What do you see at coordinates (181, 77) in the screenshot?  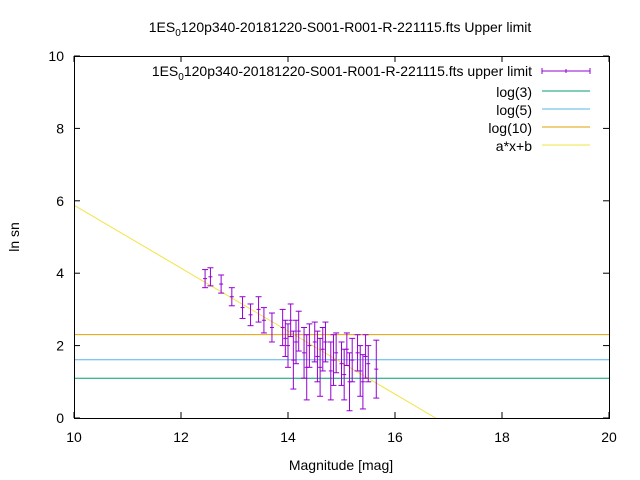 I see `legend-label-subscript: 0` at bounding box center [181, 77].